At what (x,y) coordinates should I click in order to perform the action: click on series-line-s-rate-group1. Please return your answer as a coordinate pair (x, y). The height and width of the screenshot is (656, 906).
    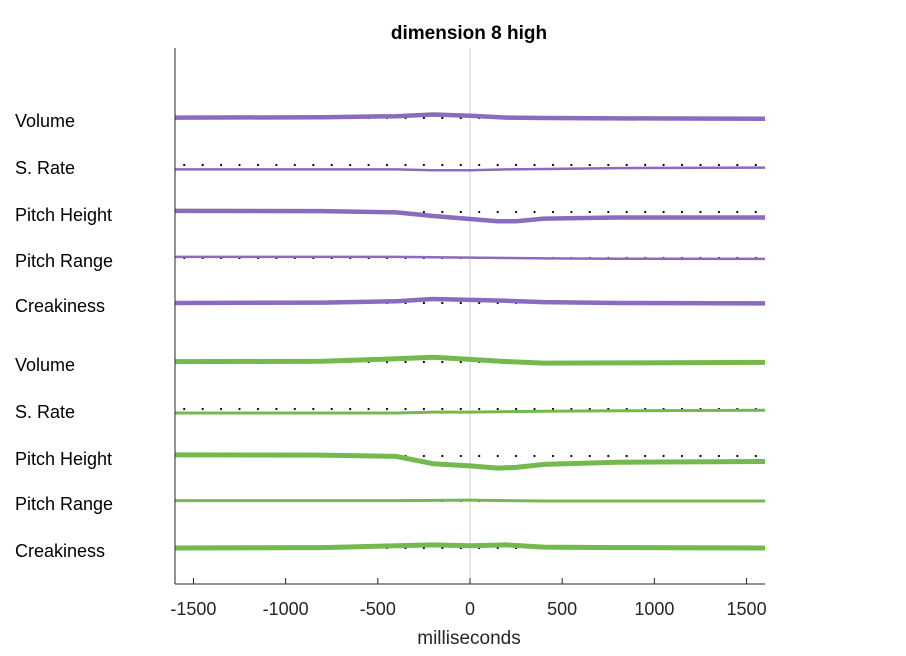
    Looking at the image, I should click on (470, 169).